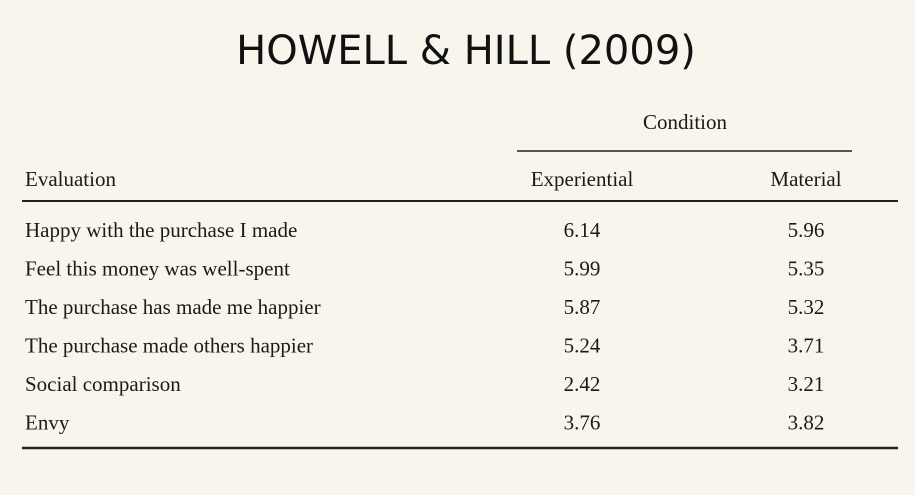 Image resolution: width=915 pixels, height=495 pixels. What do you see at coordinates (582, 268) in the screenshot?
I see `cell-value: 5.99` at bounding box center [582, 268].